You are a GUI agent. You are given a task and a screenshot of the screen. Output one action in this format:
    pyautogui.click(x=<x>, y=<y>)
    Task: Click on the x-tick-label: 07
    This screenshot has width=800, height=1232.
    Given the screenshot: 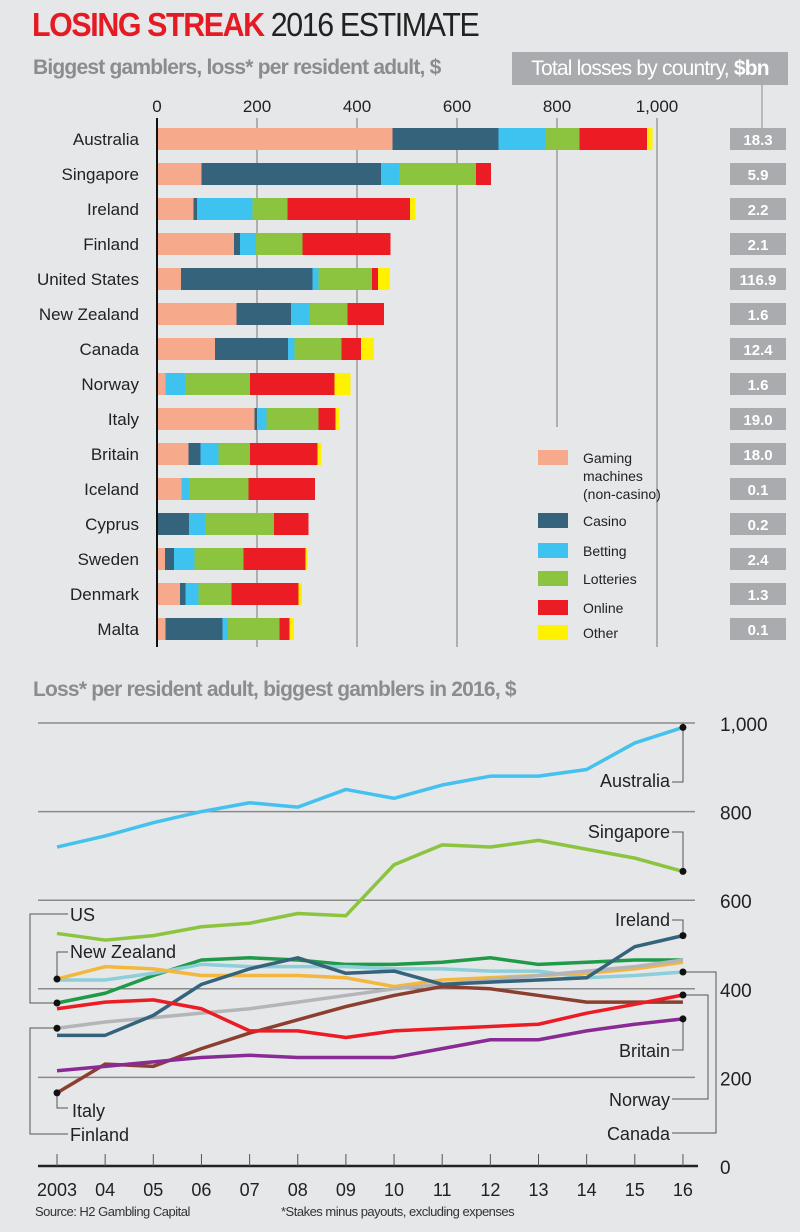 What is the action you would take?
    pyautogui.click(x=250, y=1190)
    